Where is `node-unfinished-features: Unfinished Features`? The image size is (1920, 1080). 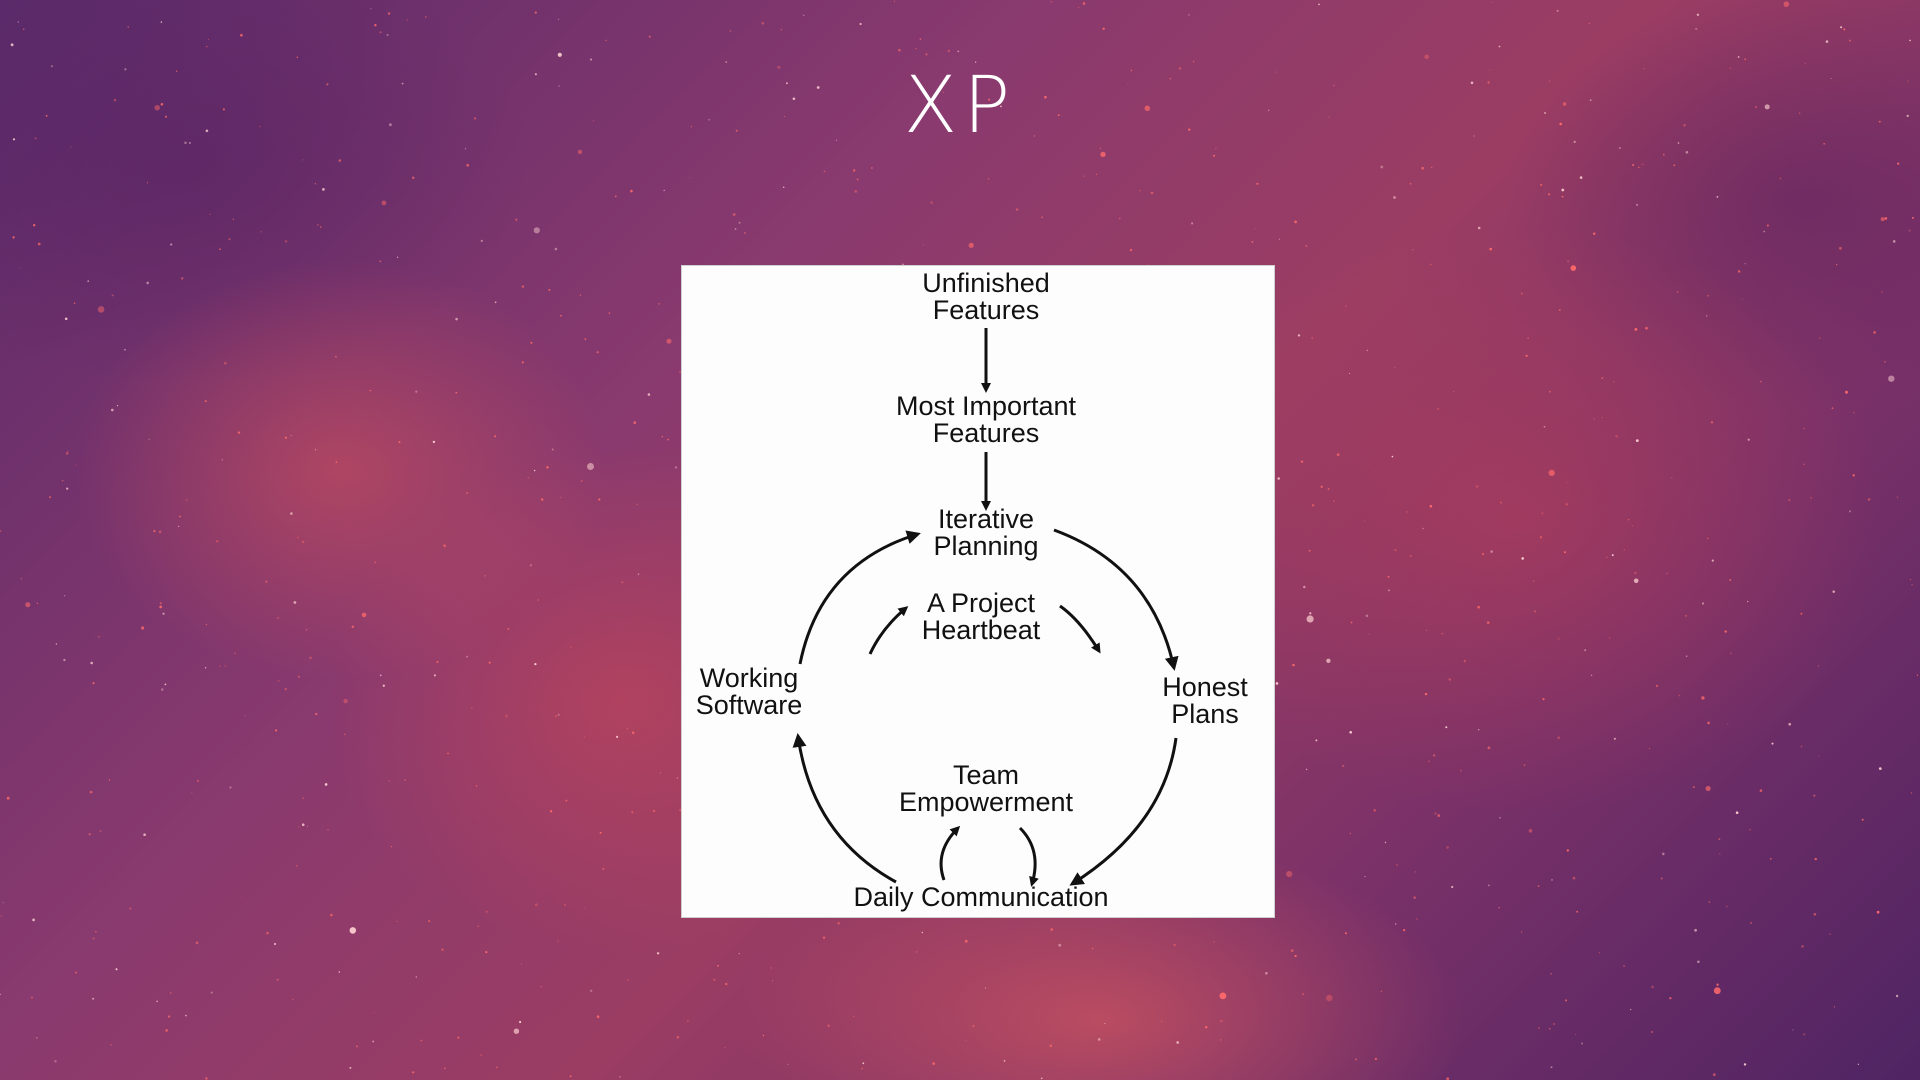
node-unfinished-features: Unfinished Features is located at coordinates (986, 296).